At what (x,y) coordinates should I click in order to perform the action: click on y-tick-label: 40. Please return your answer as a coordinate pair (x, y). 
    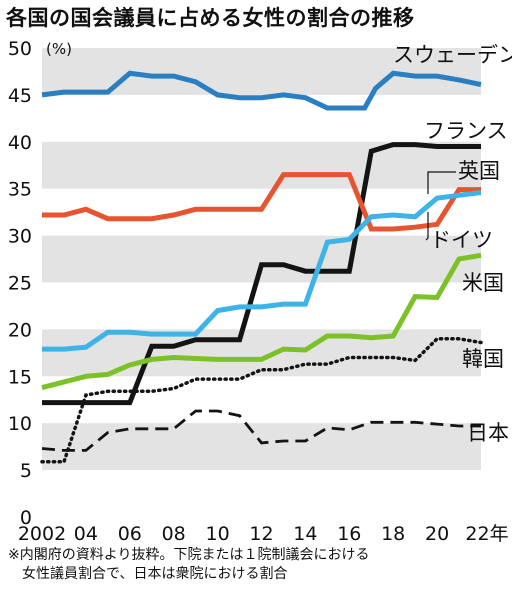
    Looking at the image, I should click on (20, 143).